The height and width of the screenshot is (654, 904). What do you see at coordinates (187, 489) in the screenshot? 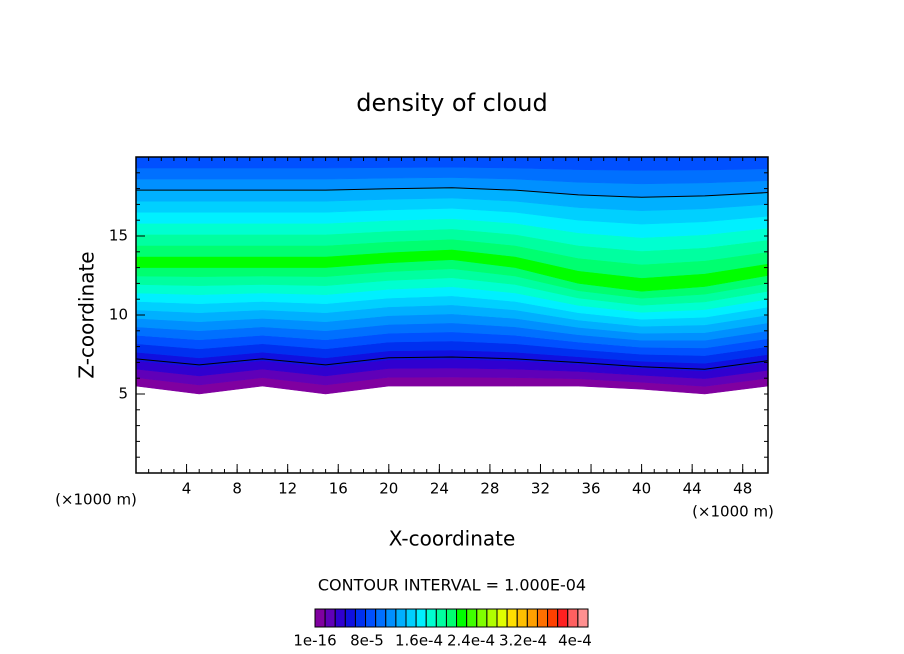
I see `x-tick-label: 4` at bounding box center [187, 489].